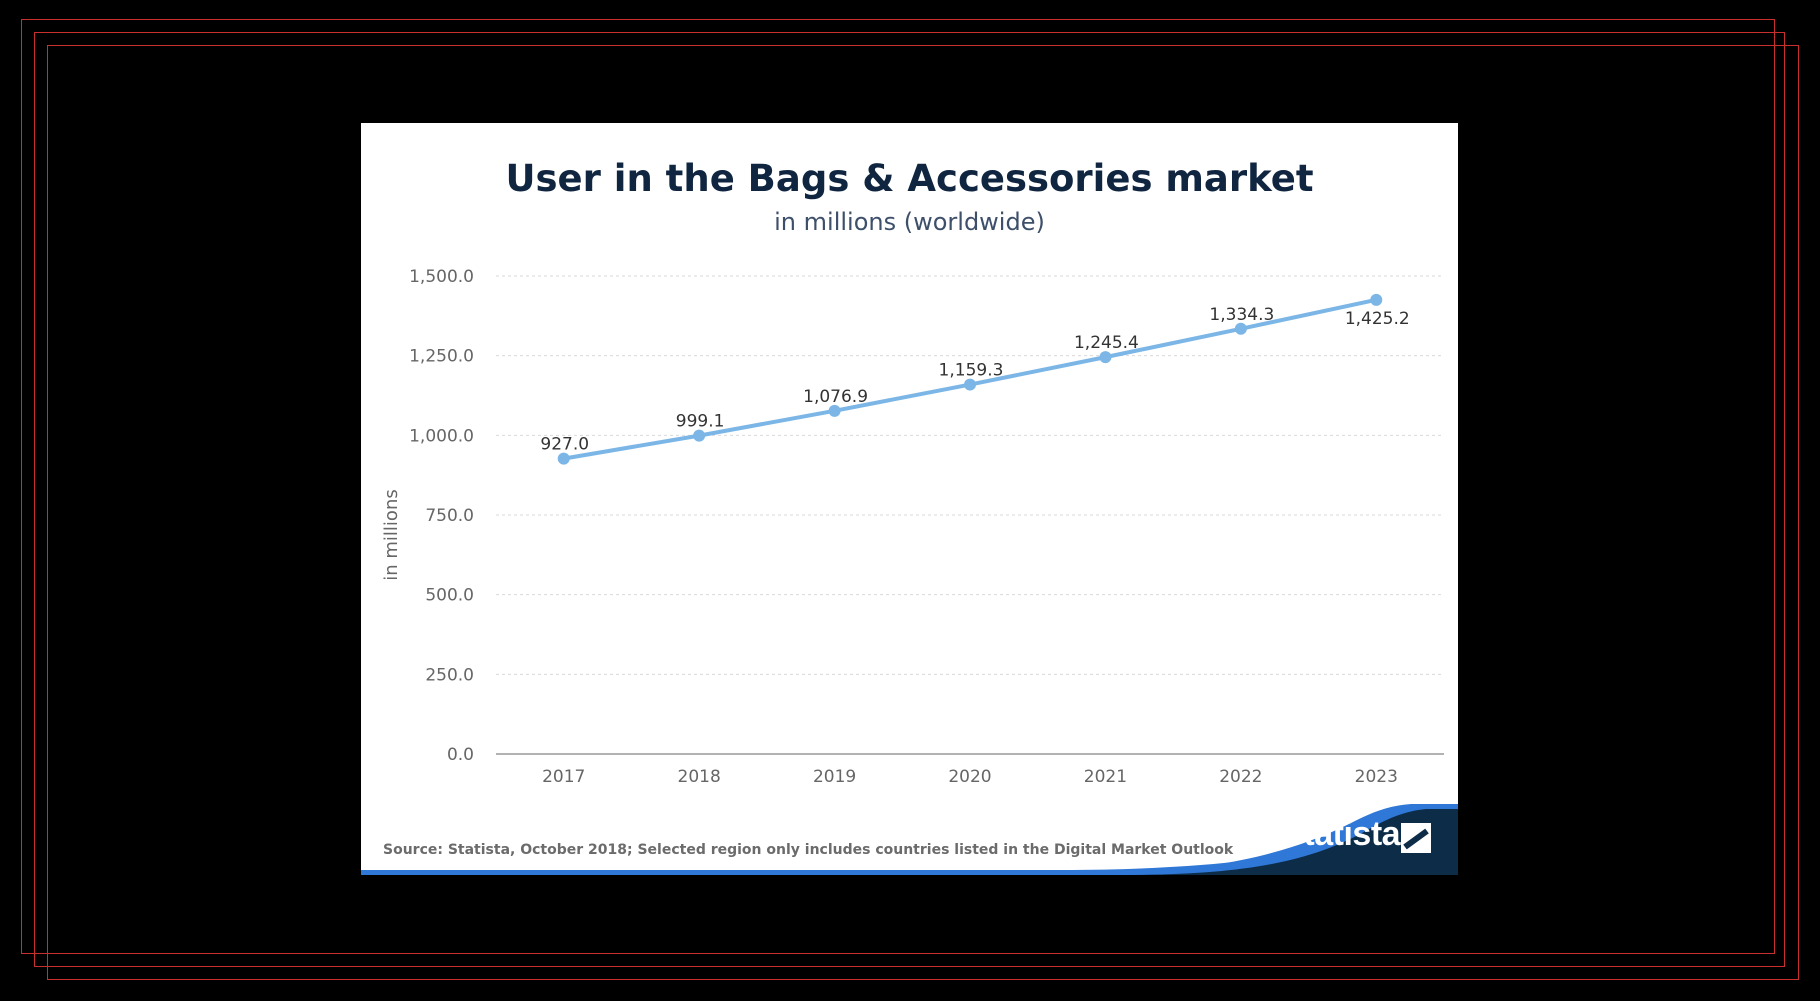 The height and width of the screenshot is (1001, 1820). I want to click on data-label: 927.0, so click(564, 445).